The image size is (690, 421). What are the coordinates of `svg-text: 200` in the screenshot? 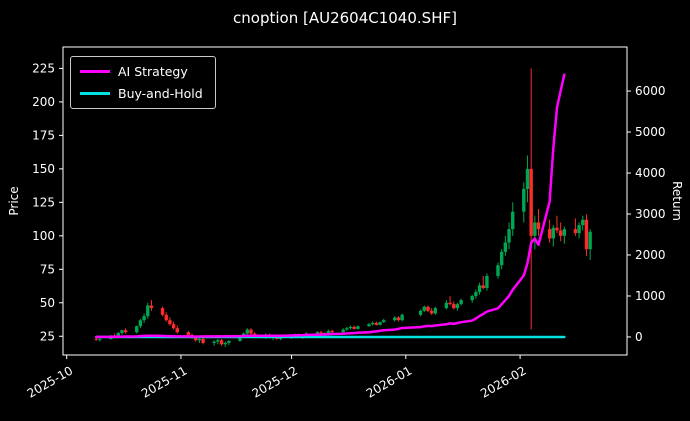 It's located at (43, 102).